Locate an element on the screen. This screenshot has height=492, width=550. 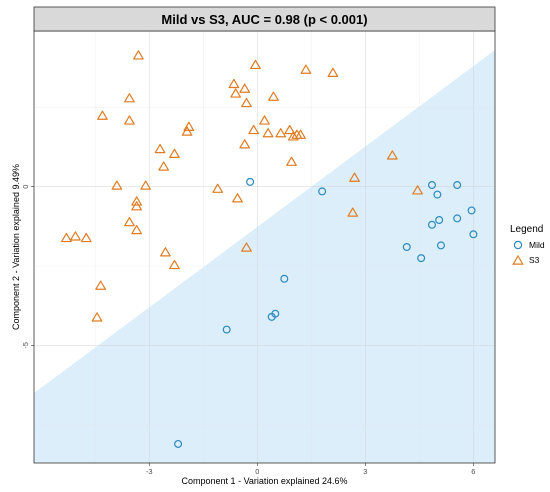
y-tick-label: -5 is located at coordinates (25, 345).